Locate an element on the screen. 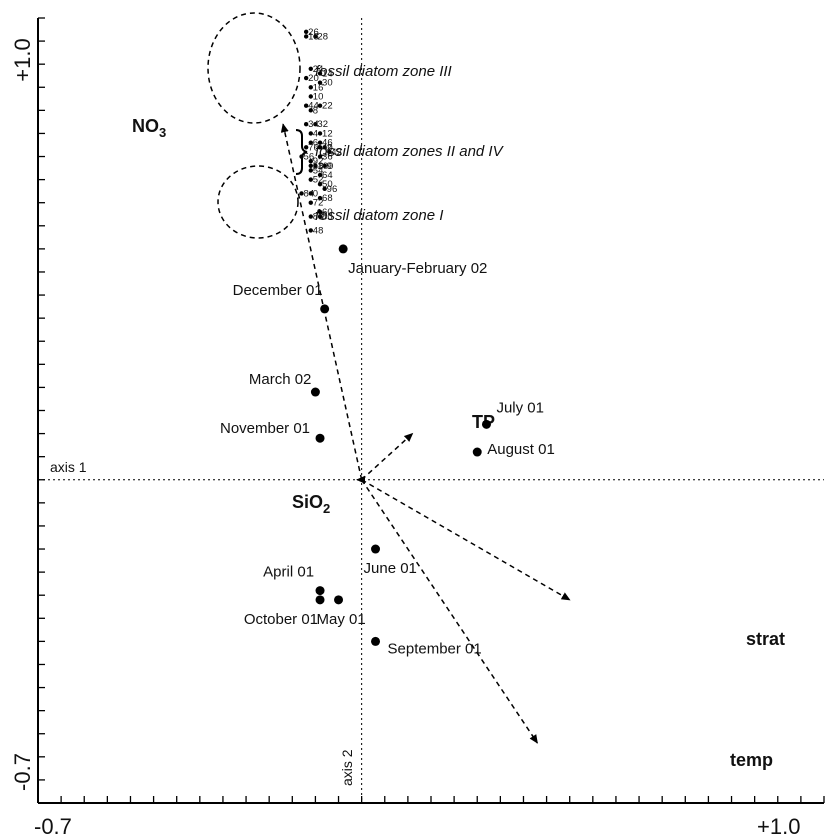 This screenshot has width=826, height=836. fossil-sample-label: 100 is located at coordinates (325, 166).